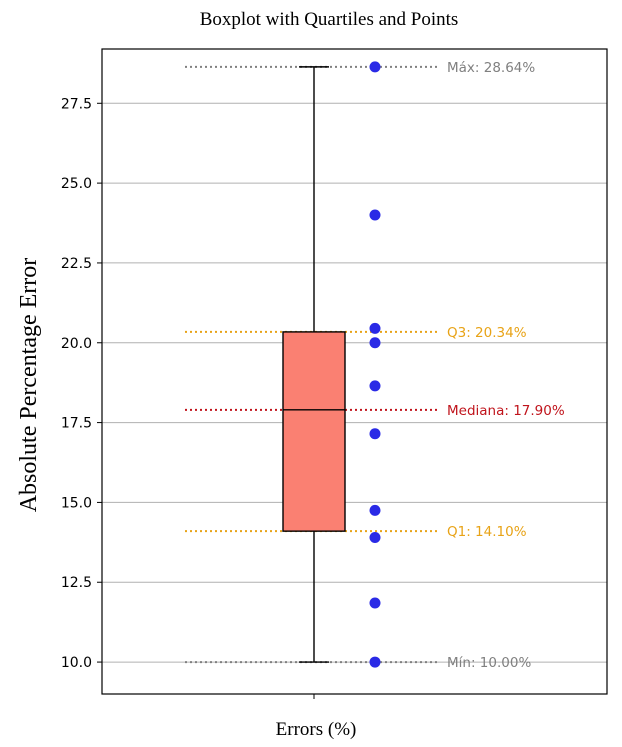  Describe the element at coordinates (316, 729) in the screenshot. I see `x-axis-label: Errors (%)` at that location.